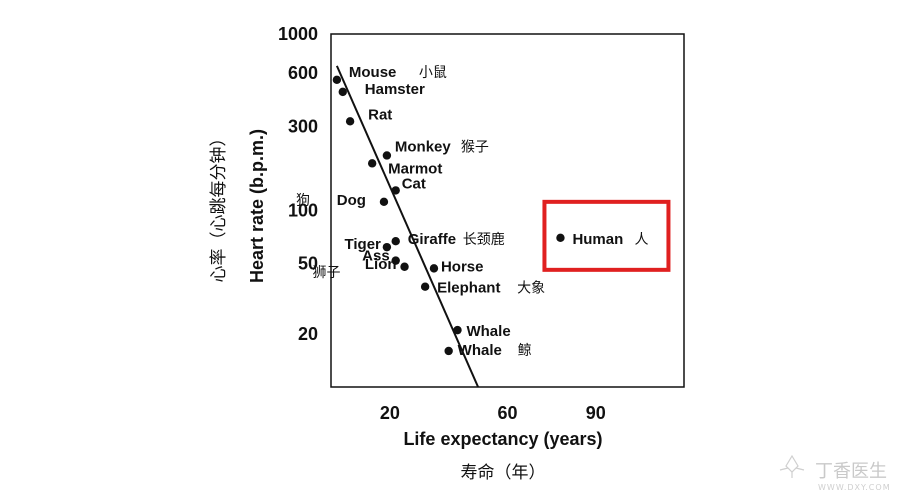 The image size is (900, 500). I want to click on point-label-cn: 长颈鹿, so click(484, 239).